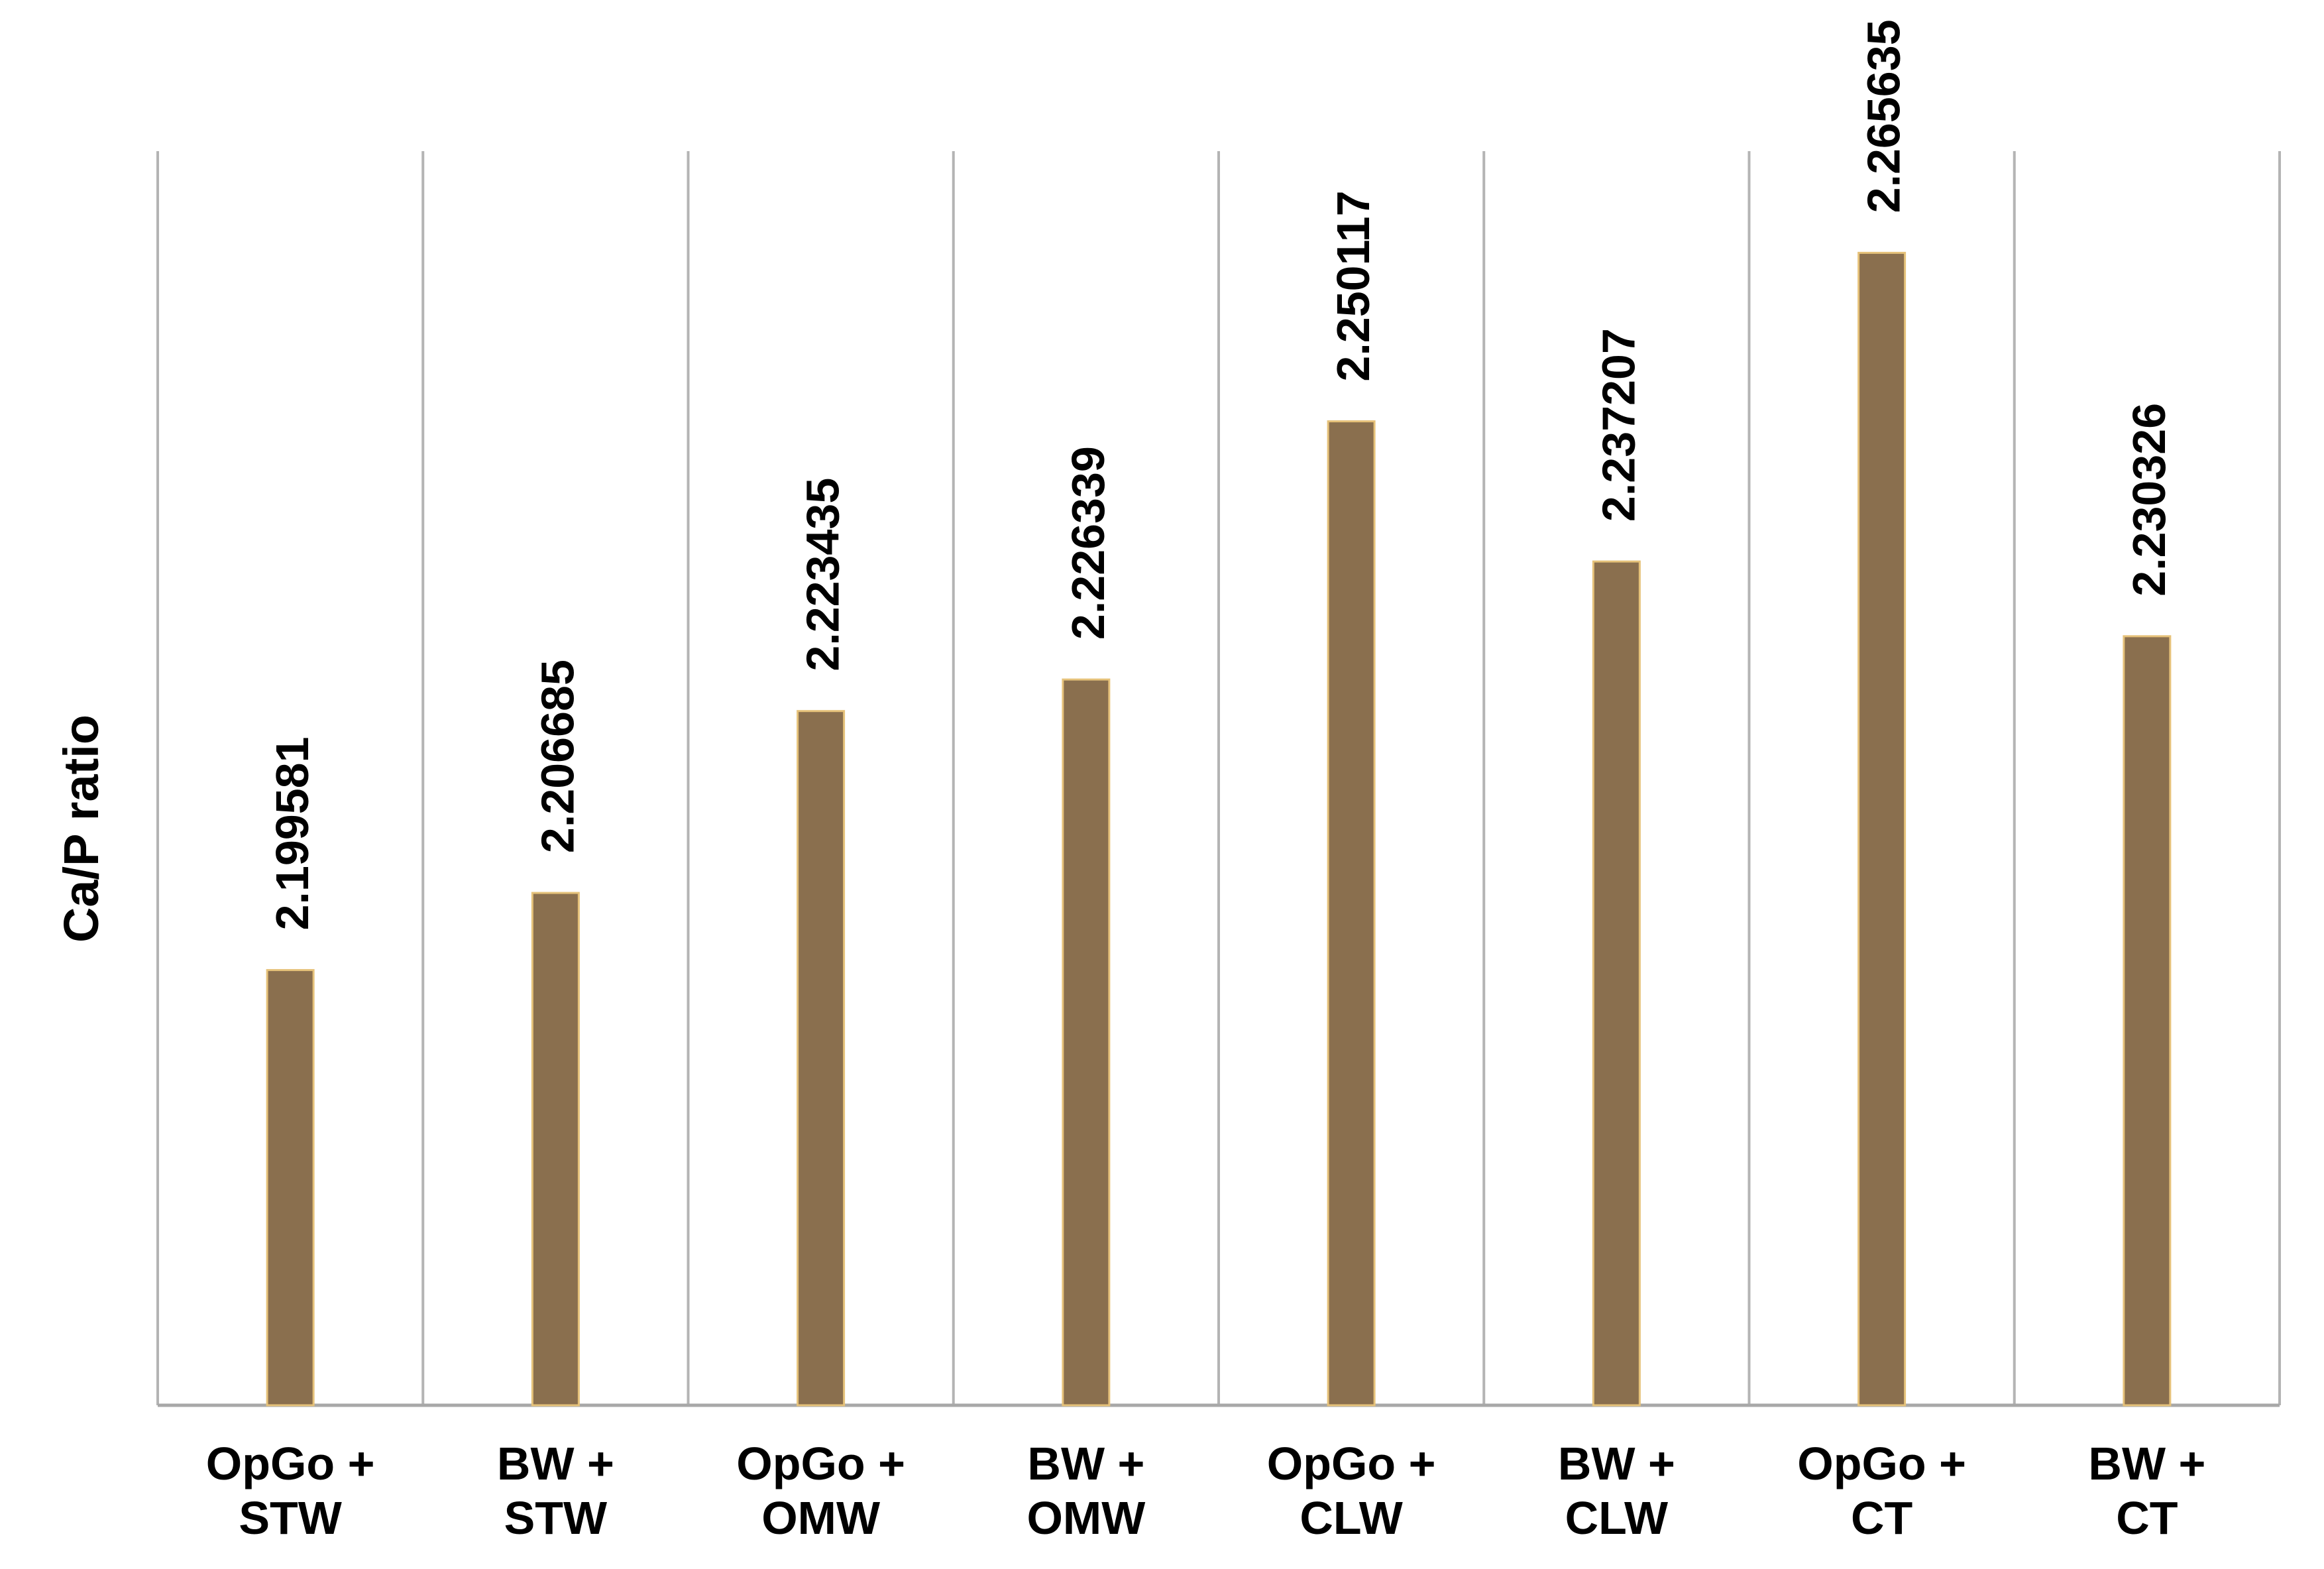 This screenshot has height=1569, width=2324. Describe the element at coordinates (1353, 285) in the screenshot. I see `data-label: 2.250117` at that location.